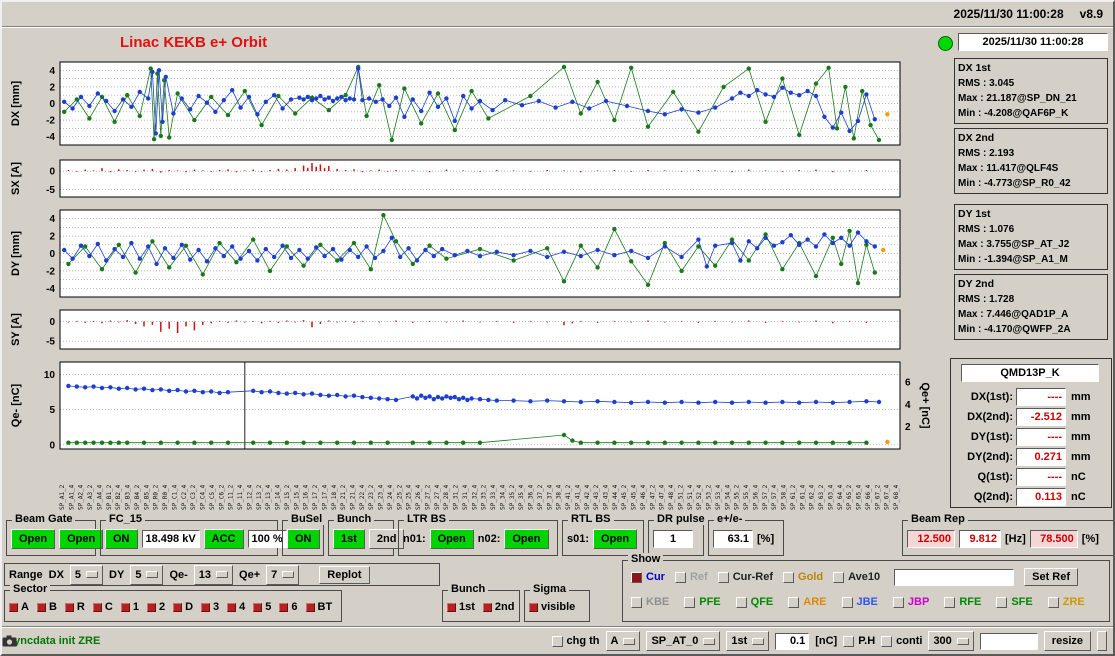  I want to click on dy-orbit-plot: 4 2 0 -2 -4 DY [mm], so click(454, 254).